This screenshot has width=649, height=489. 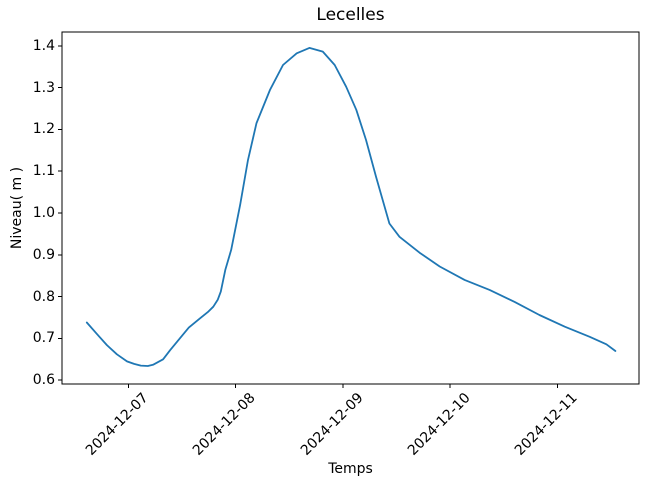 I want to click on y-tick-label: 1.4, so click(x=43, y=45).